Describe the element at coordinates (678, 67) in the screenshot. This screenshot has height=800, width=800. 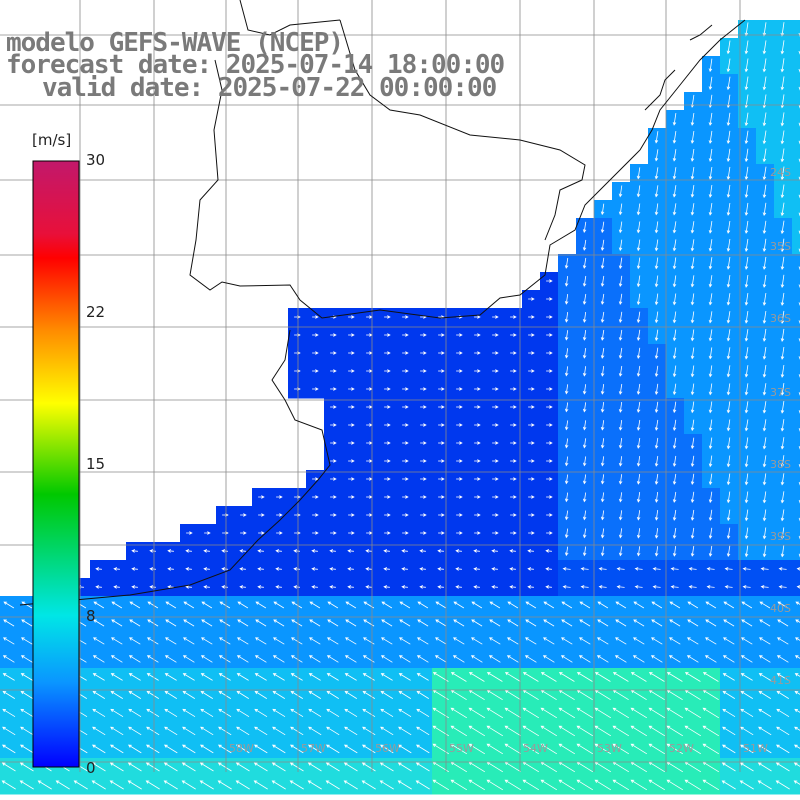
I see `lagoon-coast` at that location.